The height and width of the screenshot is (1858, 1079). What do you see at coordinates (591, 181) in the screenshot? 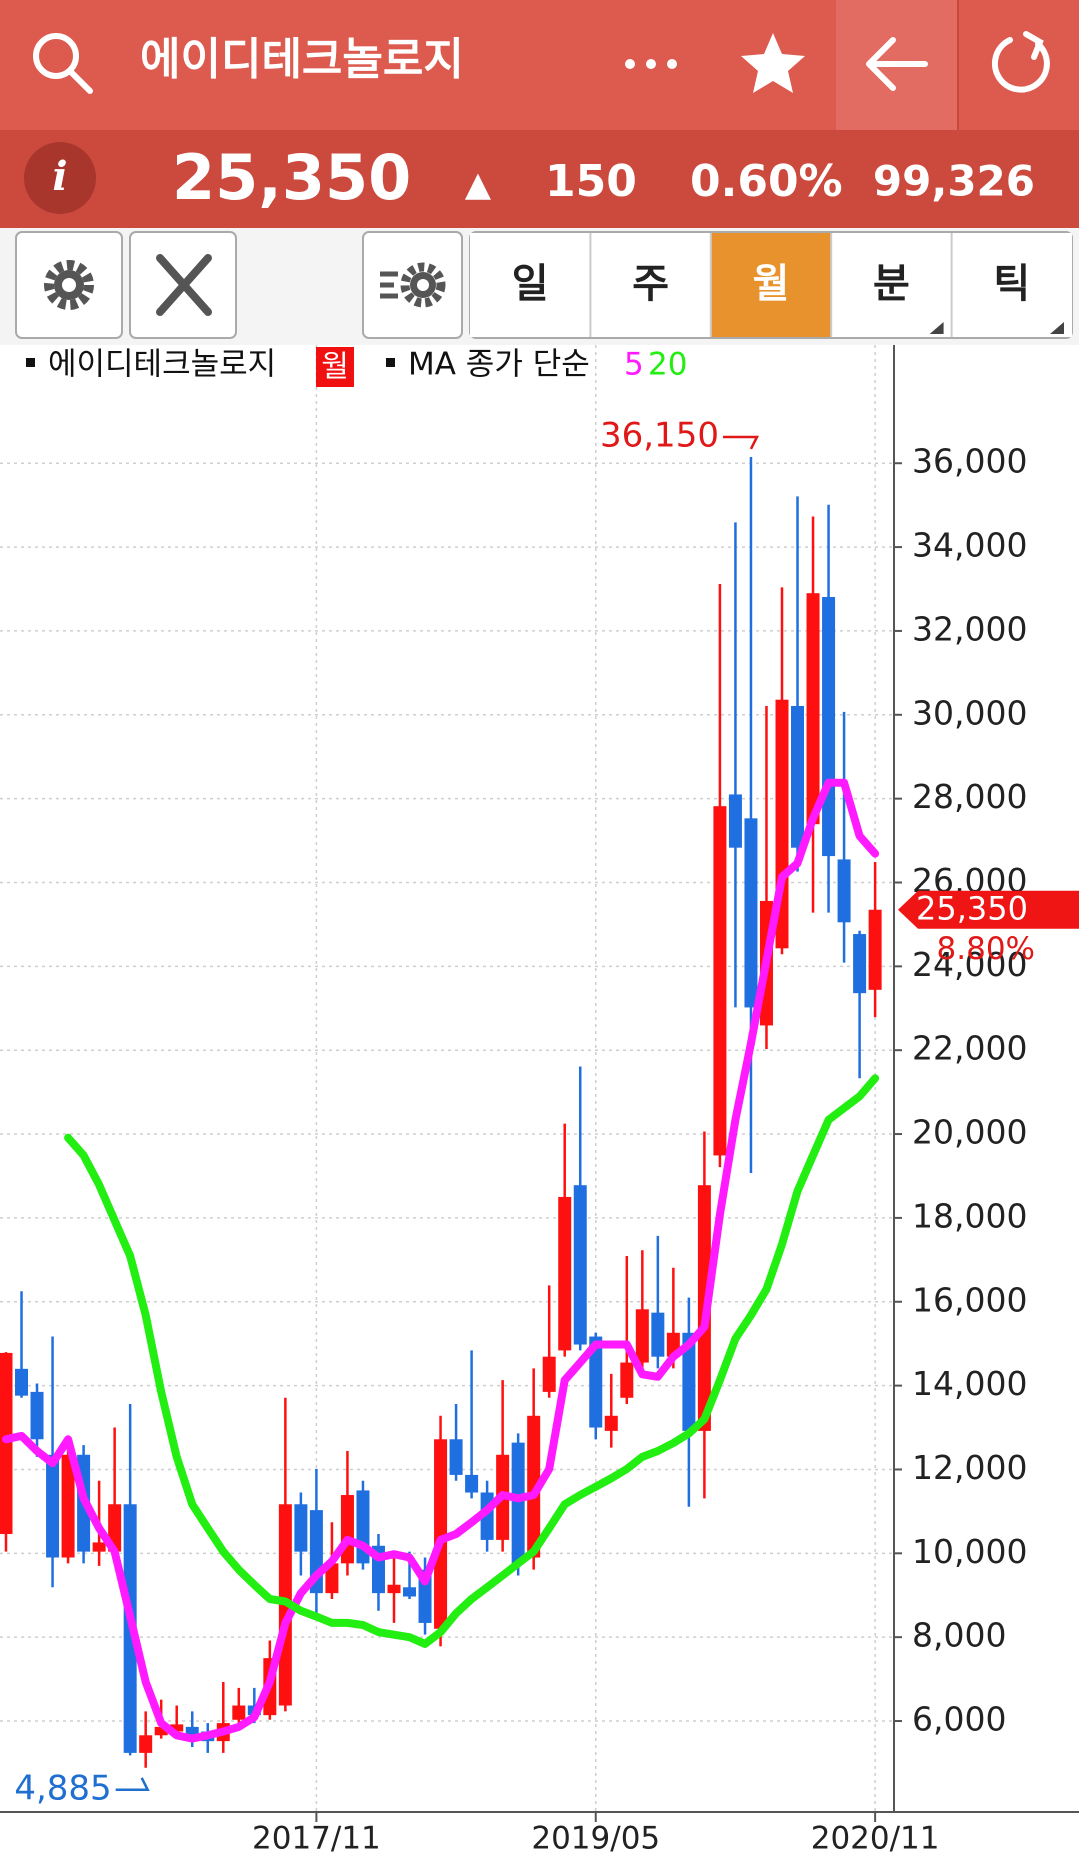
I see `change: 150` at bounding box center [591, 181].